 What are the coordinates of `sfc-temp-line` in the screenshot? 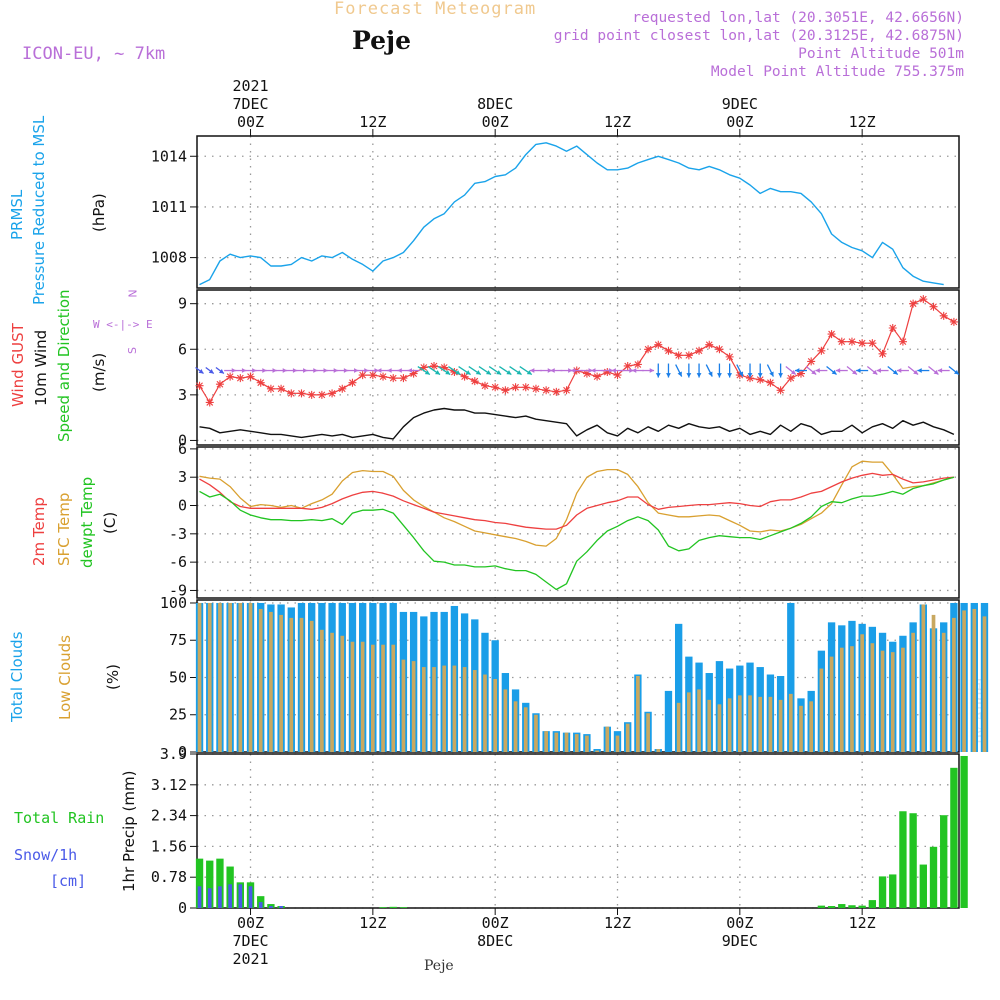 It's located at (577, 503).